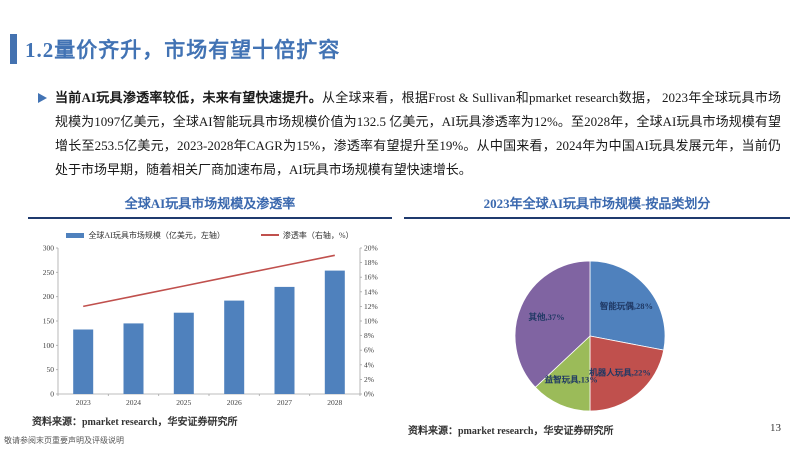 The height and width of the screenshot is (450, 799). I want to click on svg-text: 2024, so click(133, 402).